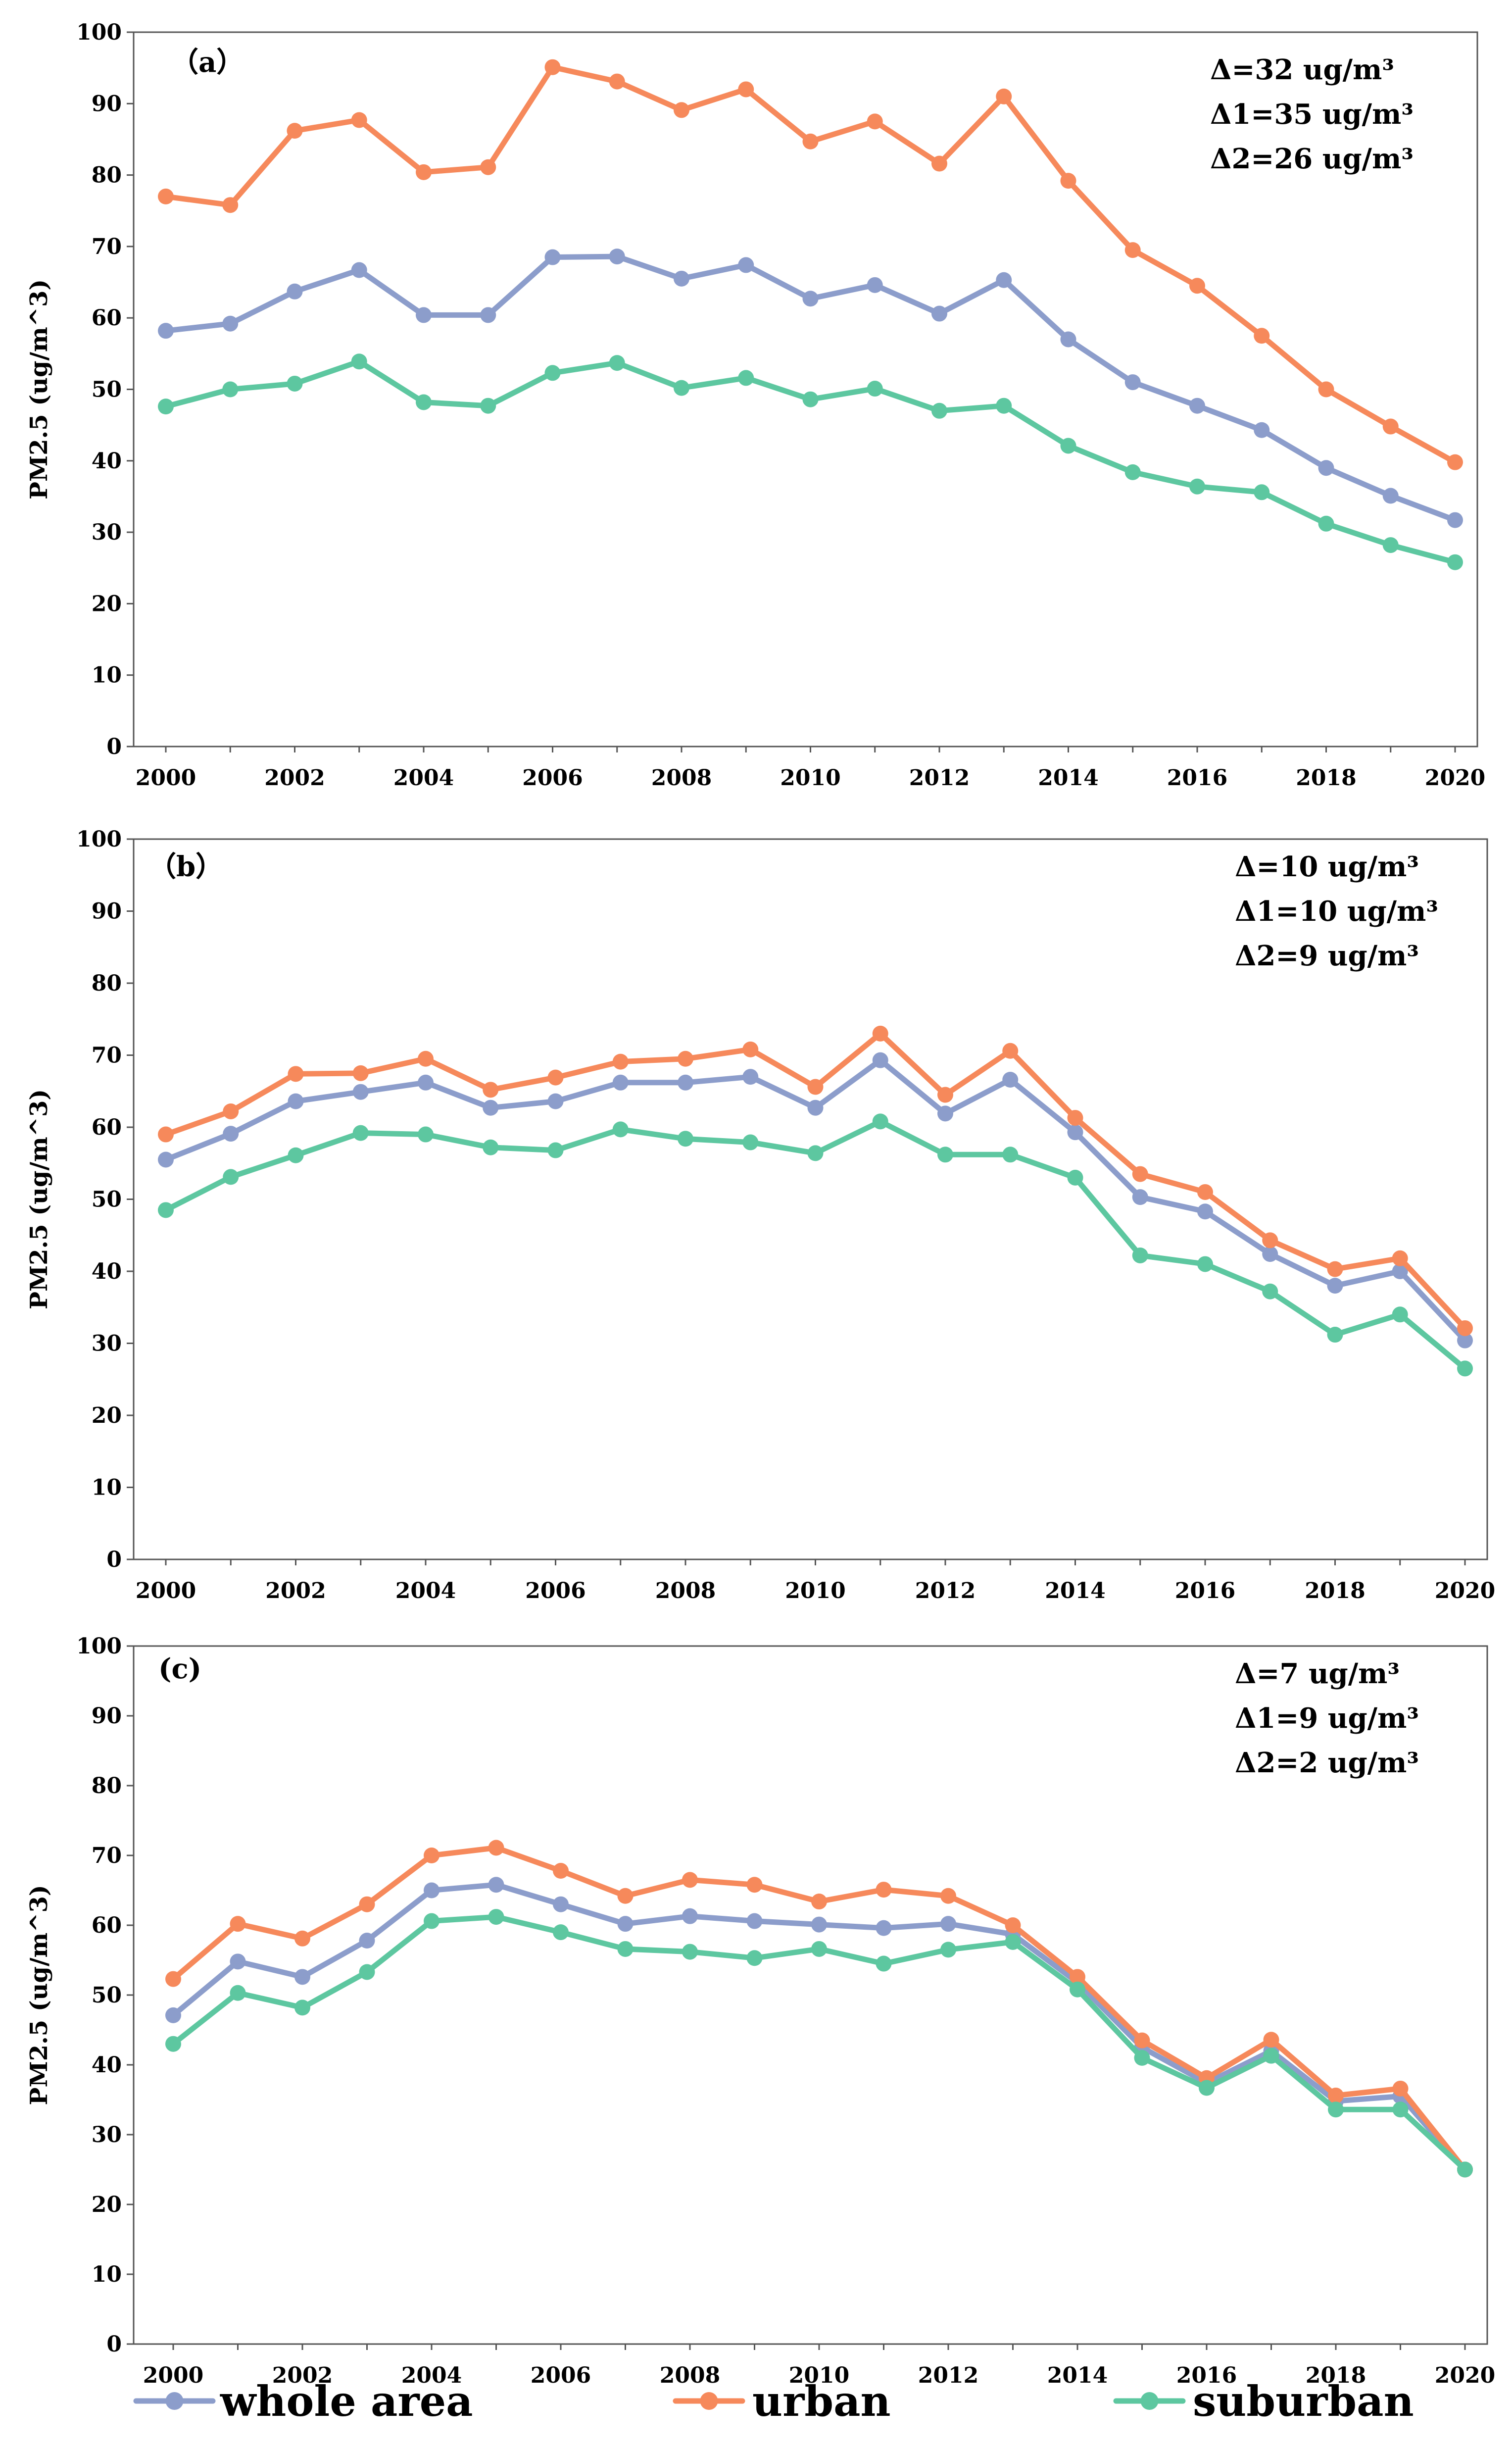 This screenshot has width=1512, height=2449. Describe the element at coordinates (939, 778) in the screenshot. I see `x-tick-label: 2012` at that location.